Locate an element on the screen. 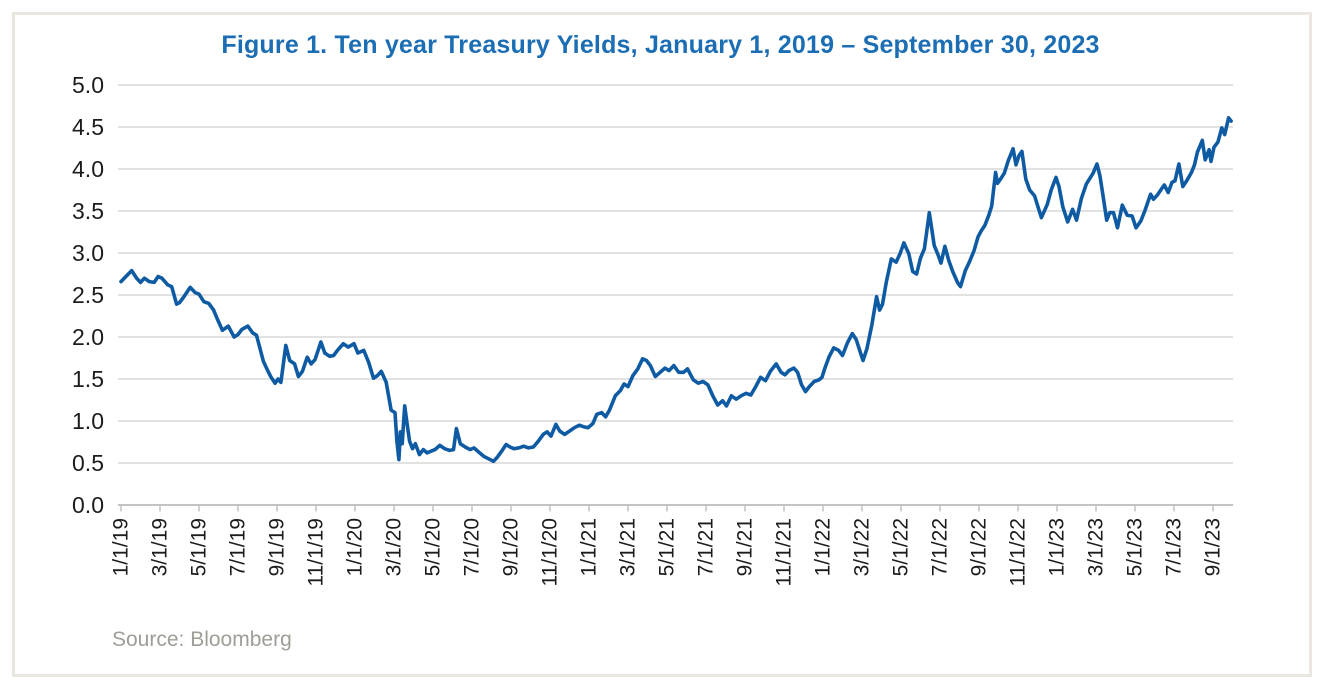  x-tick-label: 3/1/22 is located at coordinates (862, 547).